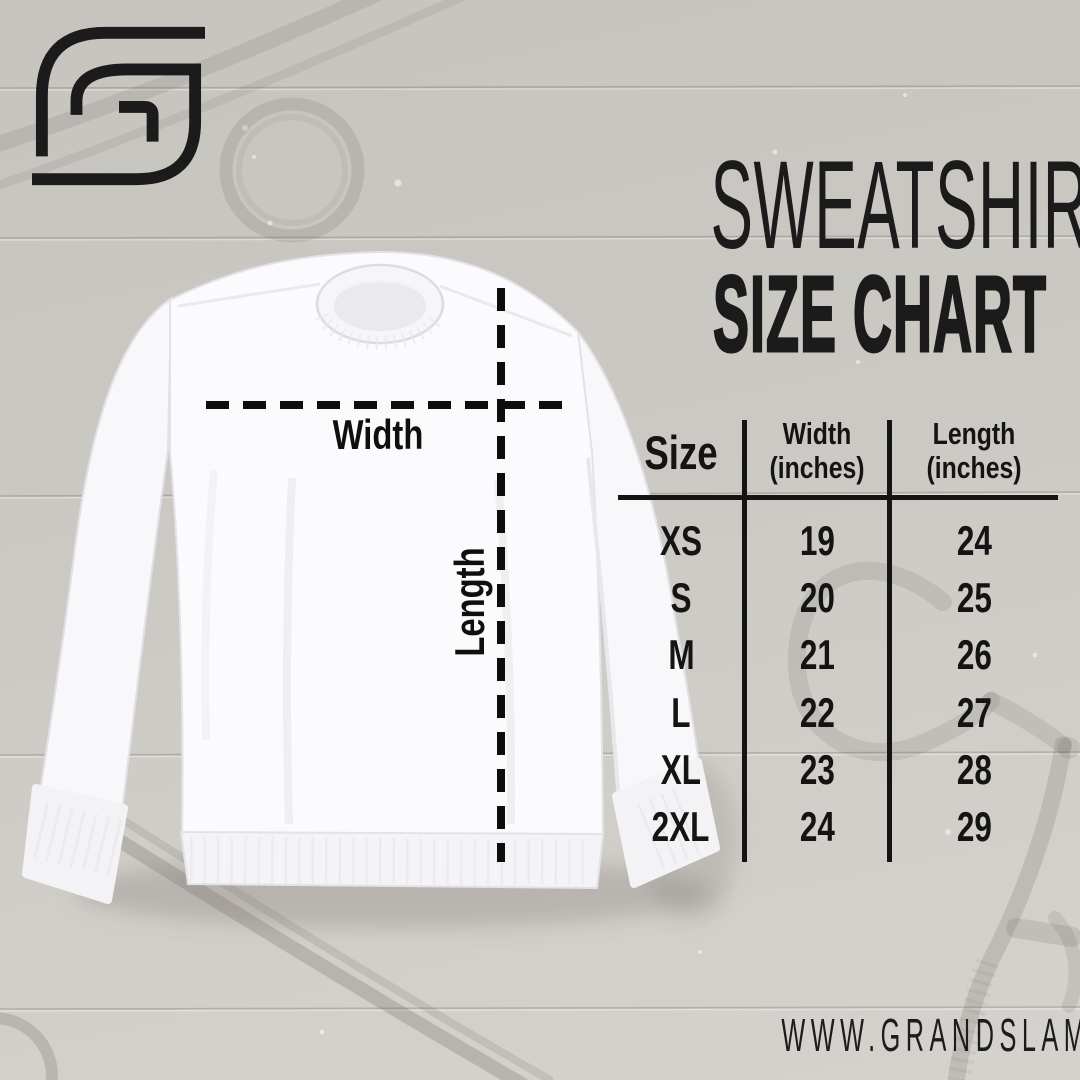  Describe the element at coordinates (681, 827) in the screenshot. I see `cell-size: 2XL` at that location.